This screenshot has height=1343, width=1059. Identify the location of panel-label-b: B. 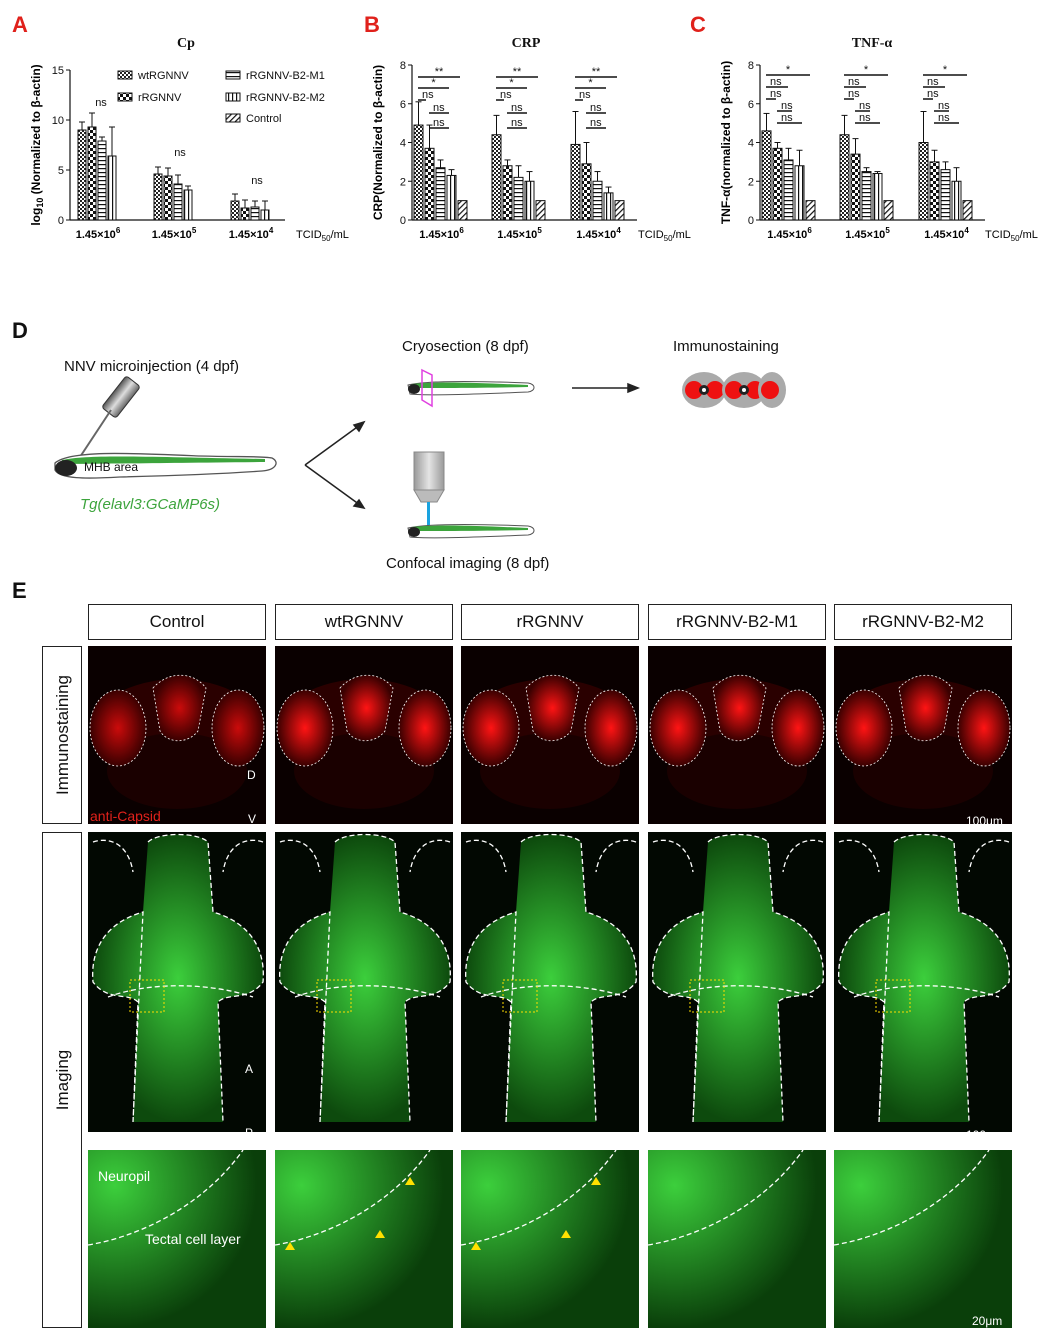
(372, 24).